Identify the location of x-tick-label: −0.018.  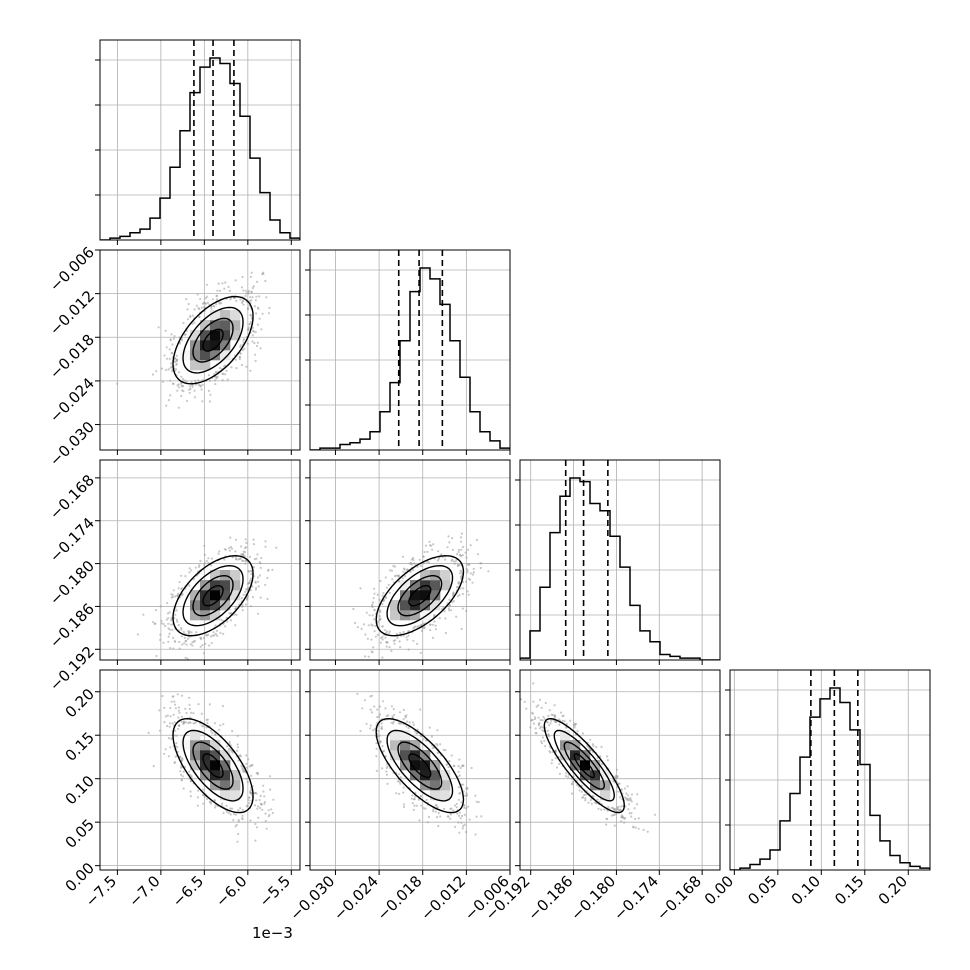
(400, 898).